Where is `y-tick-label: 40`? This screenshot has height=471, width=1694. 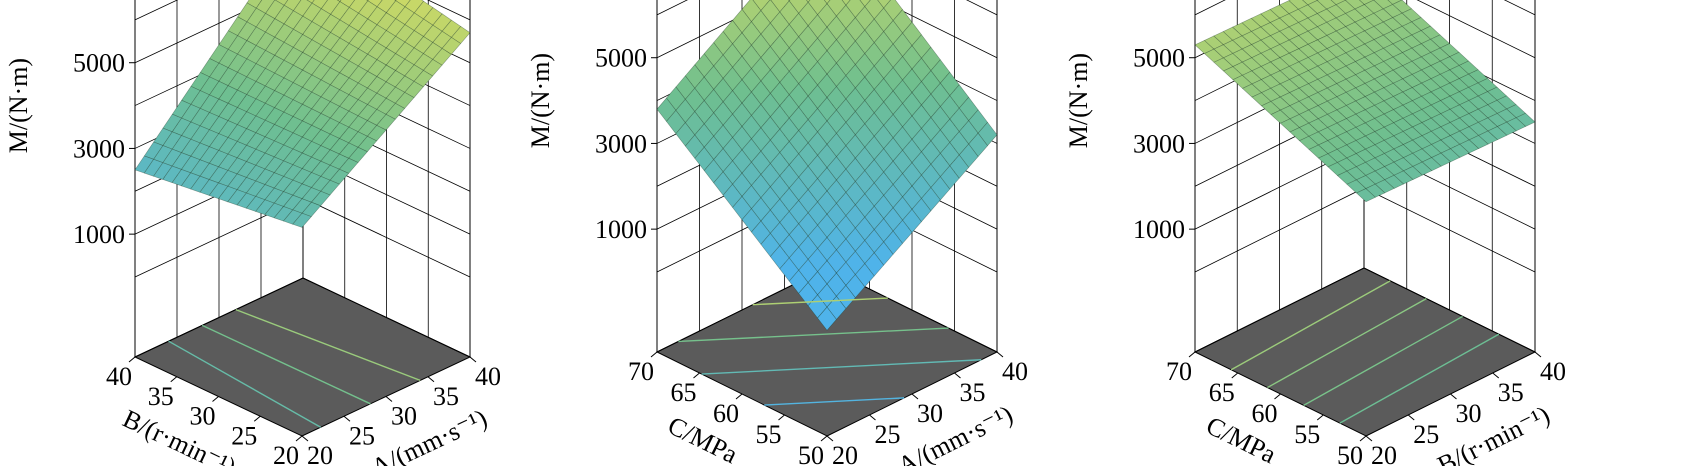
y-tick-label: 40 is located at coordinates (119, 376).